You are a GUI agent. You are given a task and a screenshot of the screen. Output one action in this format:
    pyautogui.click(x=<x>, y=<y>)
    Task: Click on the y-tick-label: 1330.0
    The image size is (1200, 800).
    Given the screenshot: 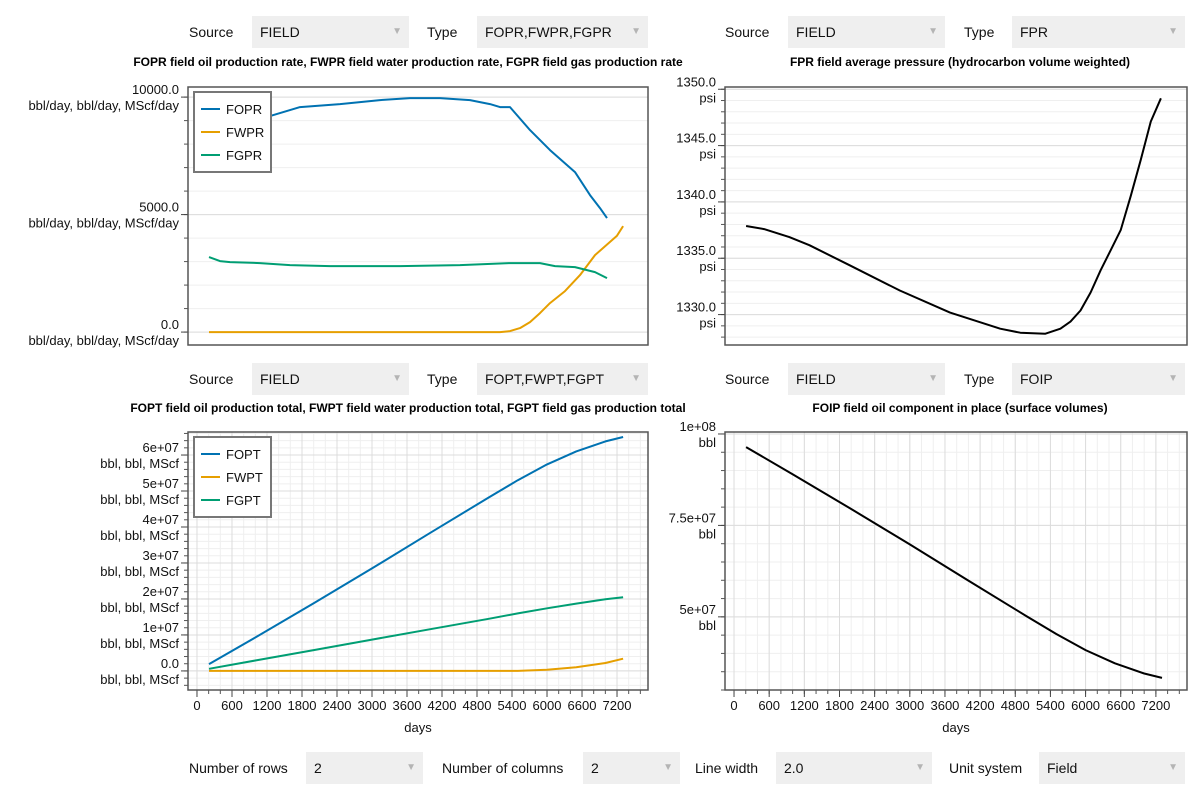 What is the action you would take?
    pyautogui.click(x=696, y=307)
    